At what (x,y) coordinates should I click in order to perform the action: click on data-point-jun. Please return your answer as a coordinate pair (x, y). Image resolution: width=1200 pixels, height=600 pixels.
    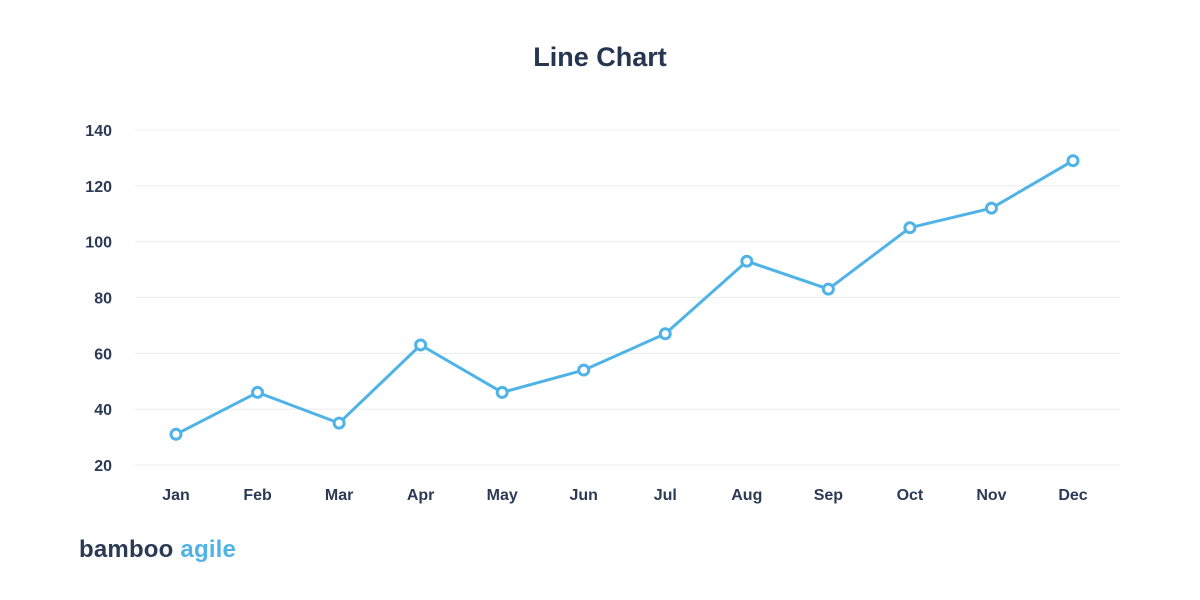
    Looking at the image, I should click on (584, 370).